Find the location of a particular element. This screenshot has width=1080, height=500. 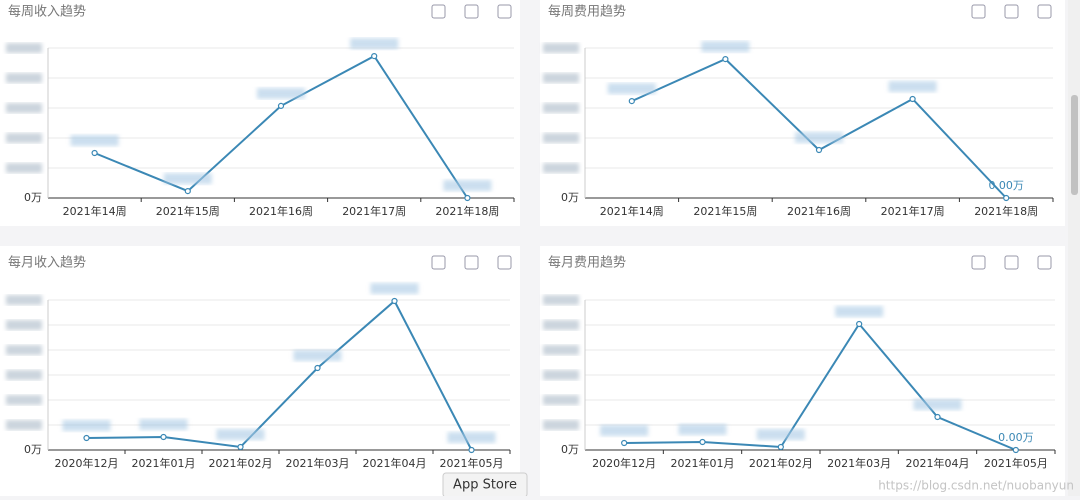

panel-title: 每周收入趋势 is located at coordinates (47, 12).